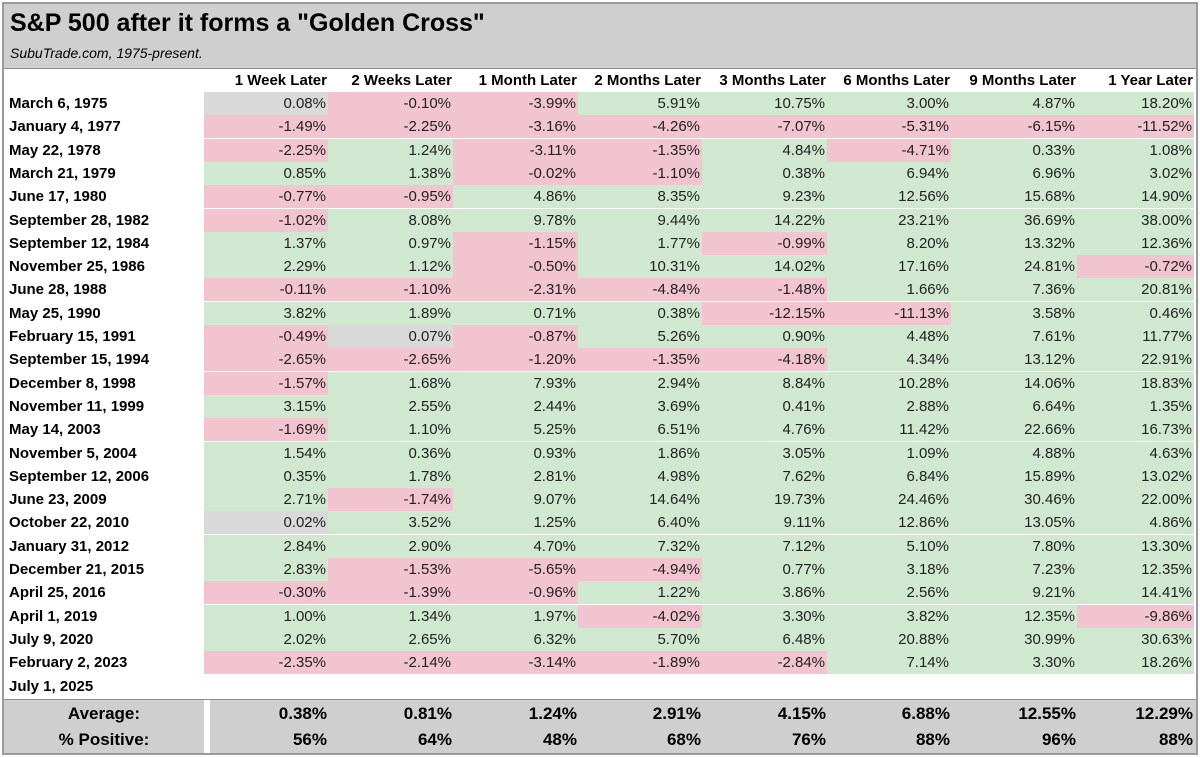 Image resolution: width=1200 pixels, height=758 pixels. Describe the element at coordinates (266, 406) in the screenshot. I see `data-cell: 3.15%` at that location.